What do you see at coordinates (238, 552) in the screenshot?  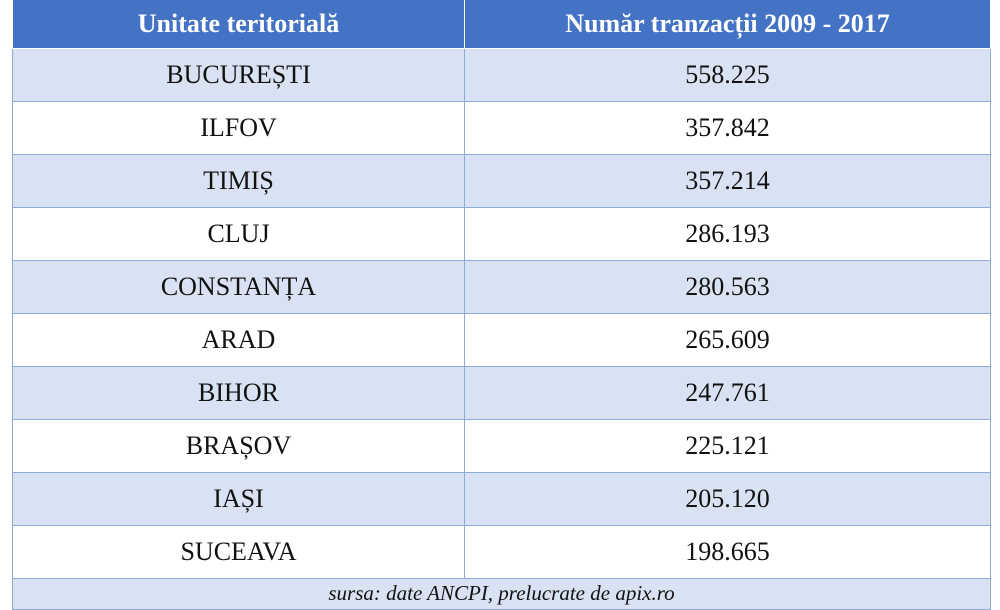 I see `cell-unit: SUCEAVA` at bounding box center [238, 552].